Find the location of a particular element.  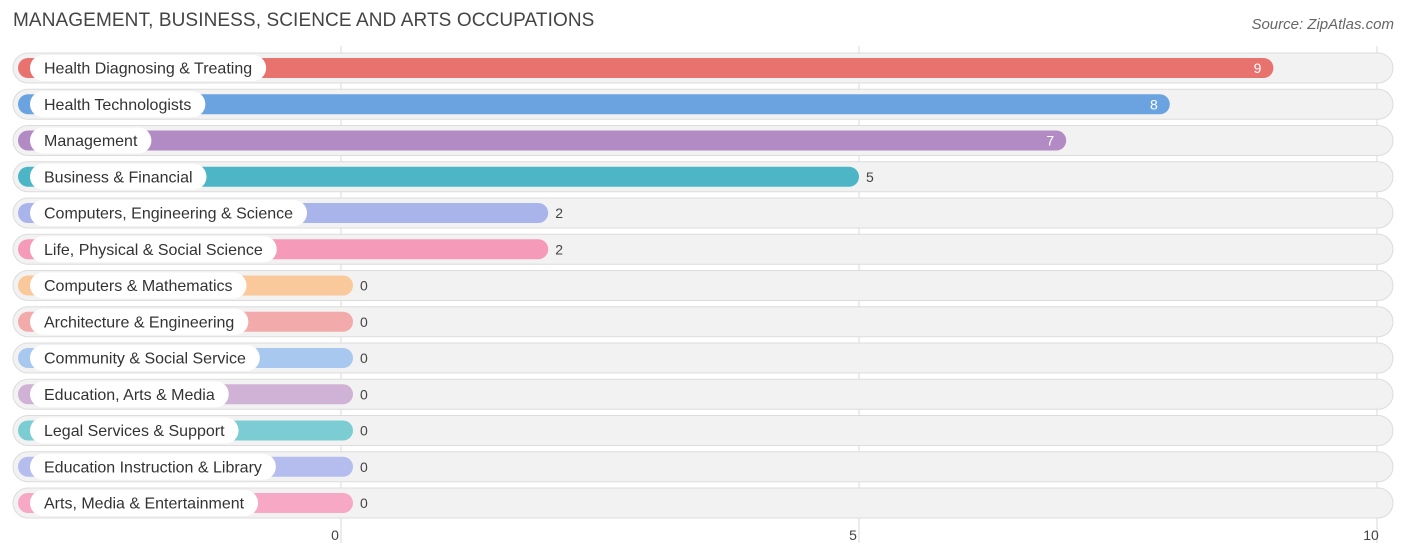

category-label: Legal Services & Support is located at coordinates (134, 431).